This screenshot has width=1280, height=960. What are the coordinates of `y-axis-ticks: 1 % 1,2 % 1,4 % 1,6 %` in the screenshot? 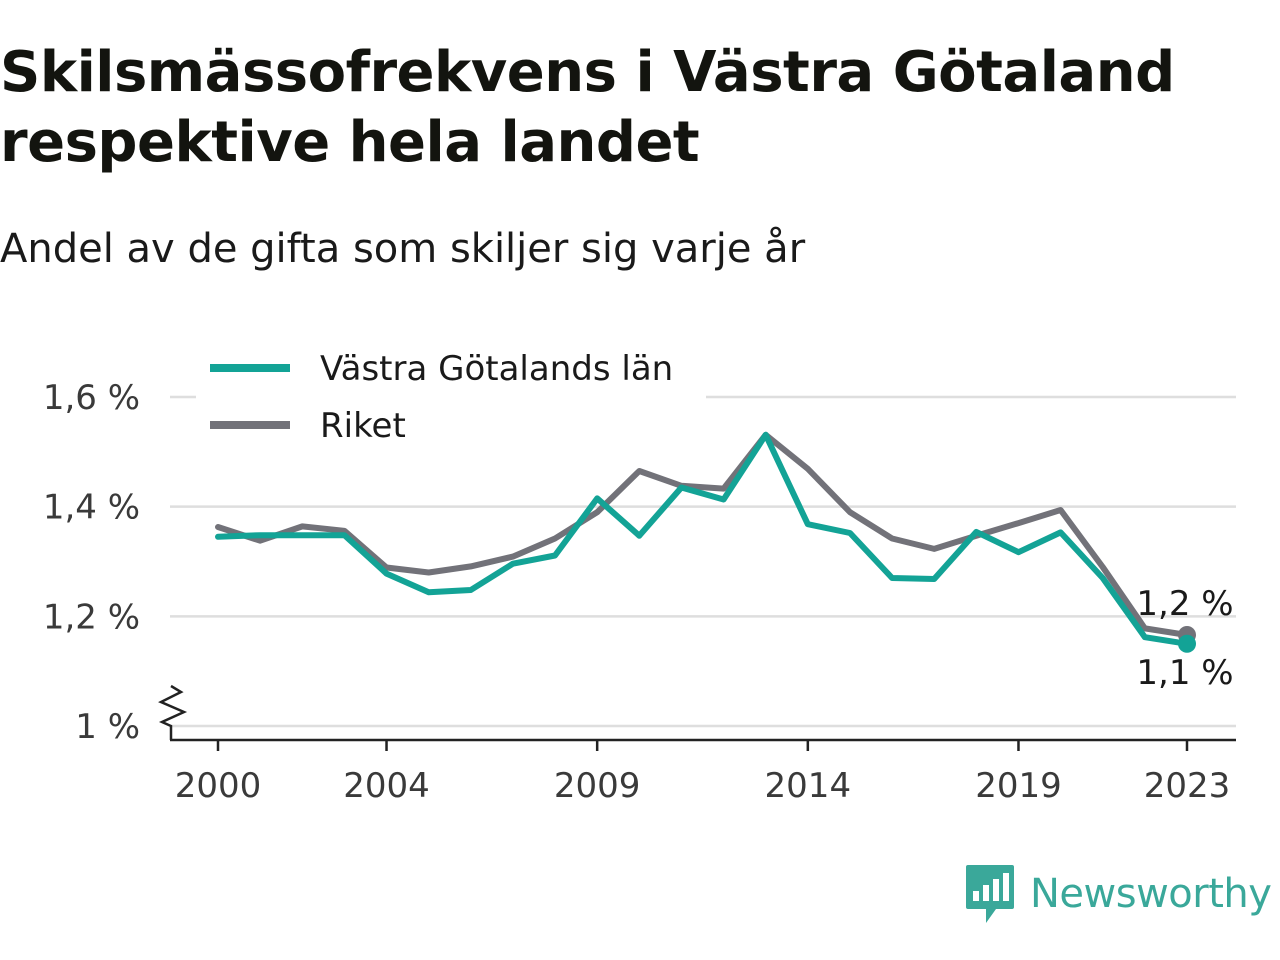 It's located at (91, 562).